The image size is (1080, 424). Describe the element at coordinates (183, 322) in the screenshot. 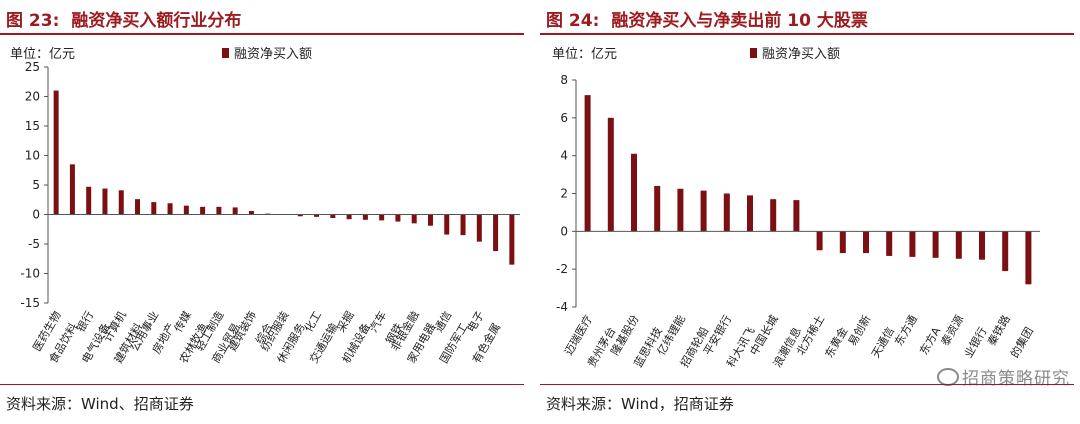

I see `x-tick-label: 传媒` at that location.